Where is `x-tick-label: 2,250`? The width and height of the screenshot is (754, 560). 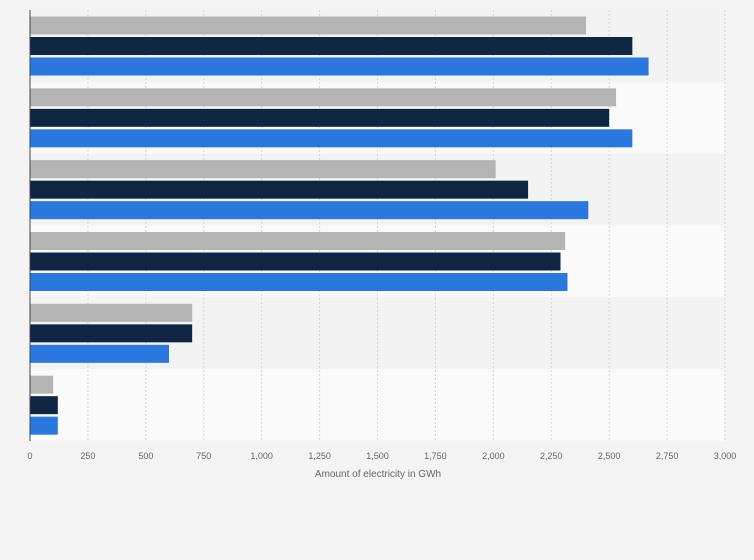
x-tick-label: 2,250 is located at coordinates (551, 456).